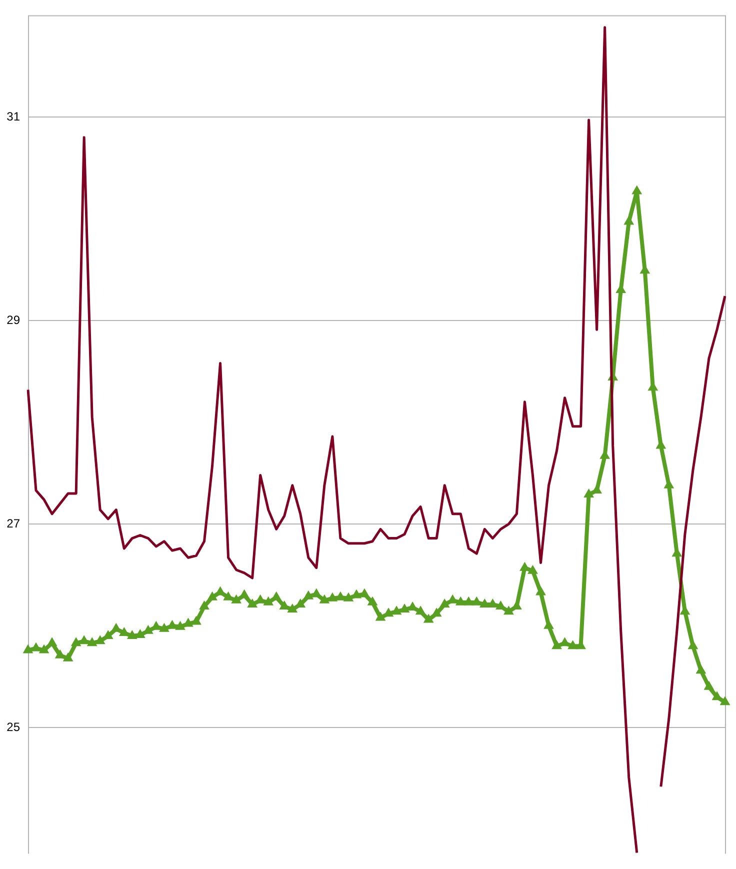  What do you see at coordinates (13, 523) in the screenshot?
I see `y-tick-label: 27` at bounding box center [13, 523].